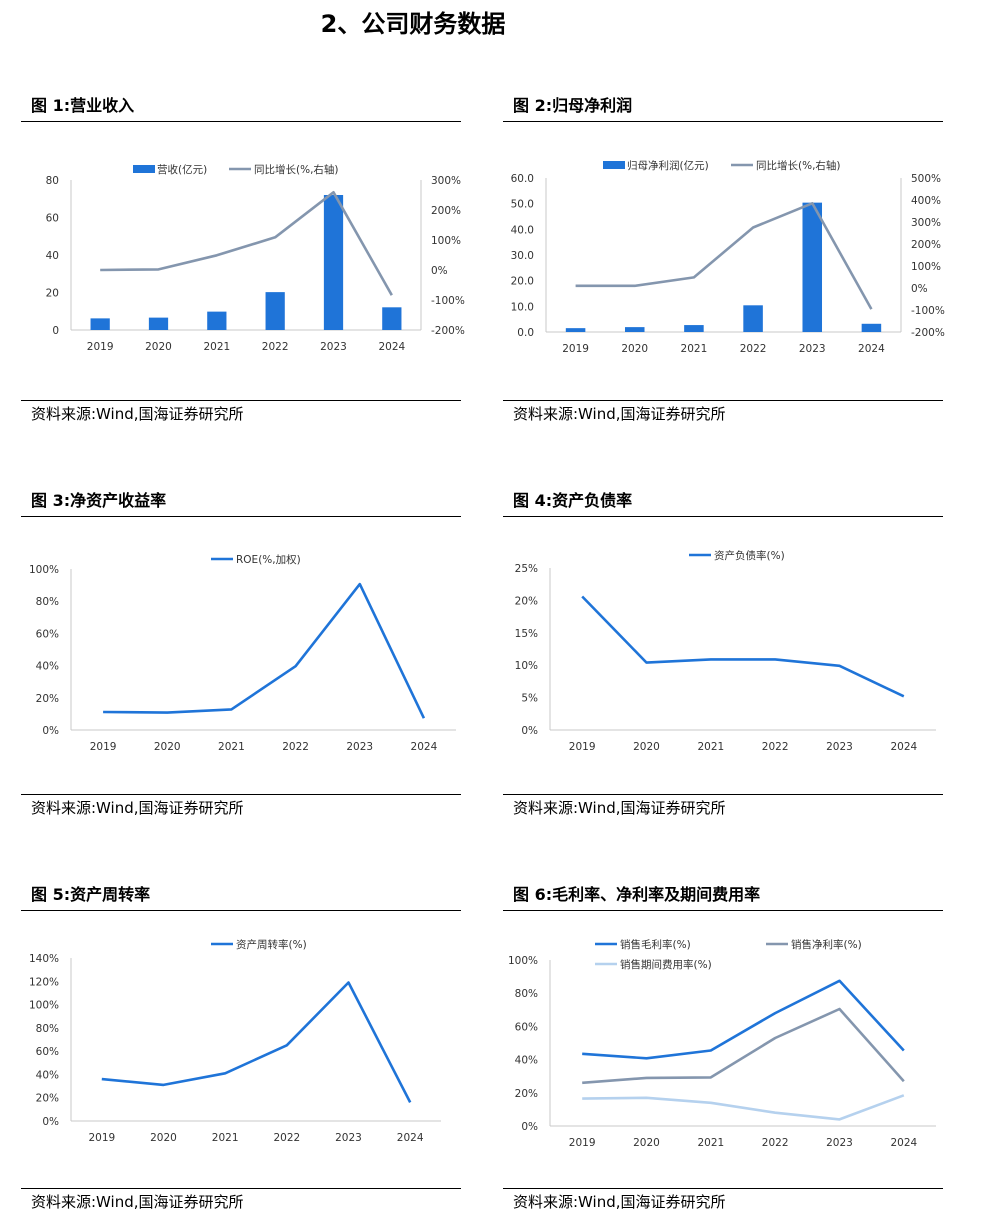 This screenshot has width=981, height=1221. I want to click on y-tick-label: 10%, so click(526, 666).